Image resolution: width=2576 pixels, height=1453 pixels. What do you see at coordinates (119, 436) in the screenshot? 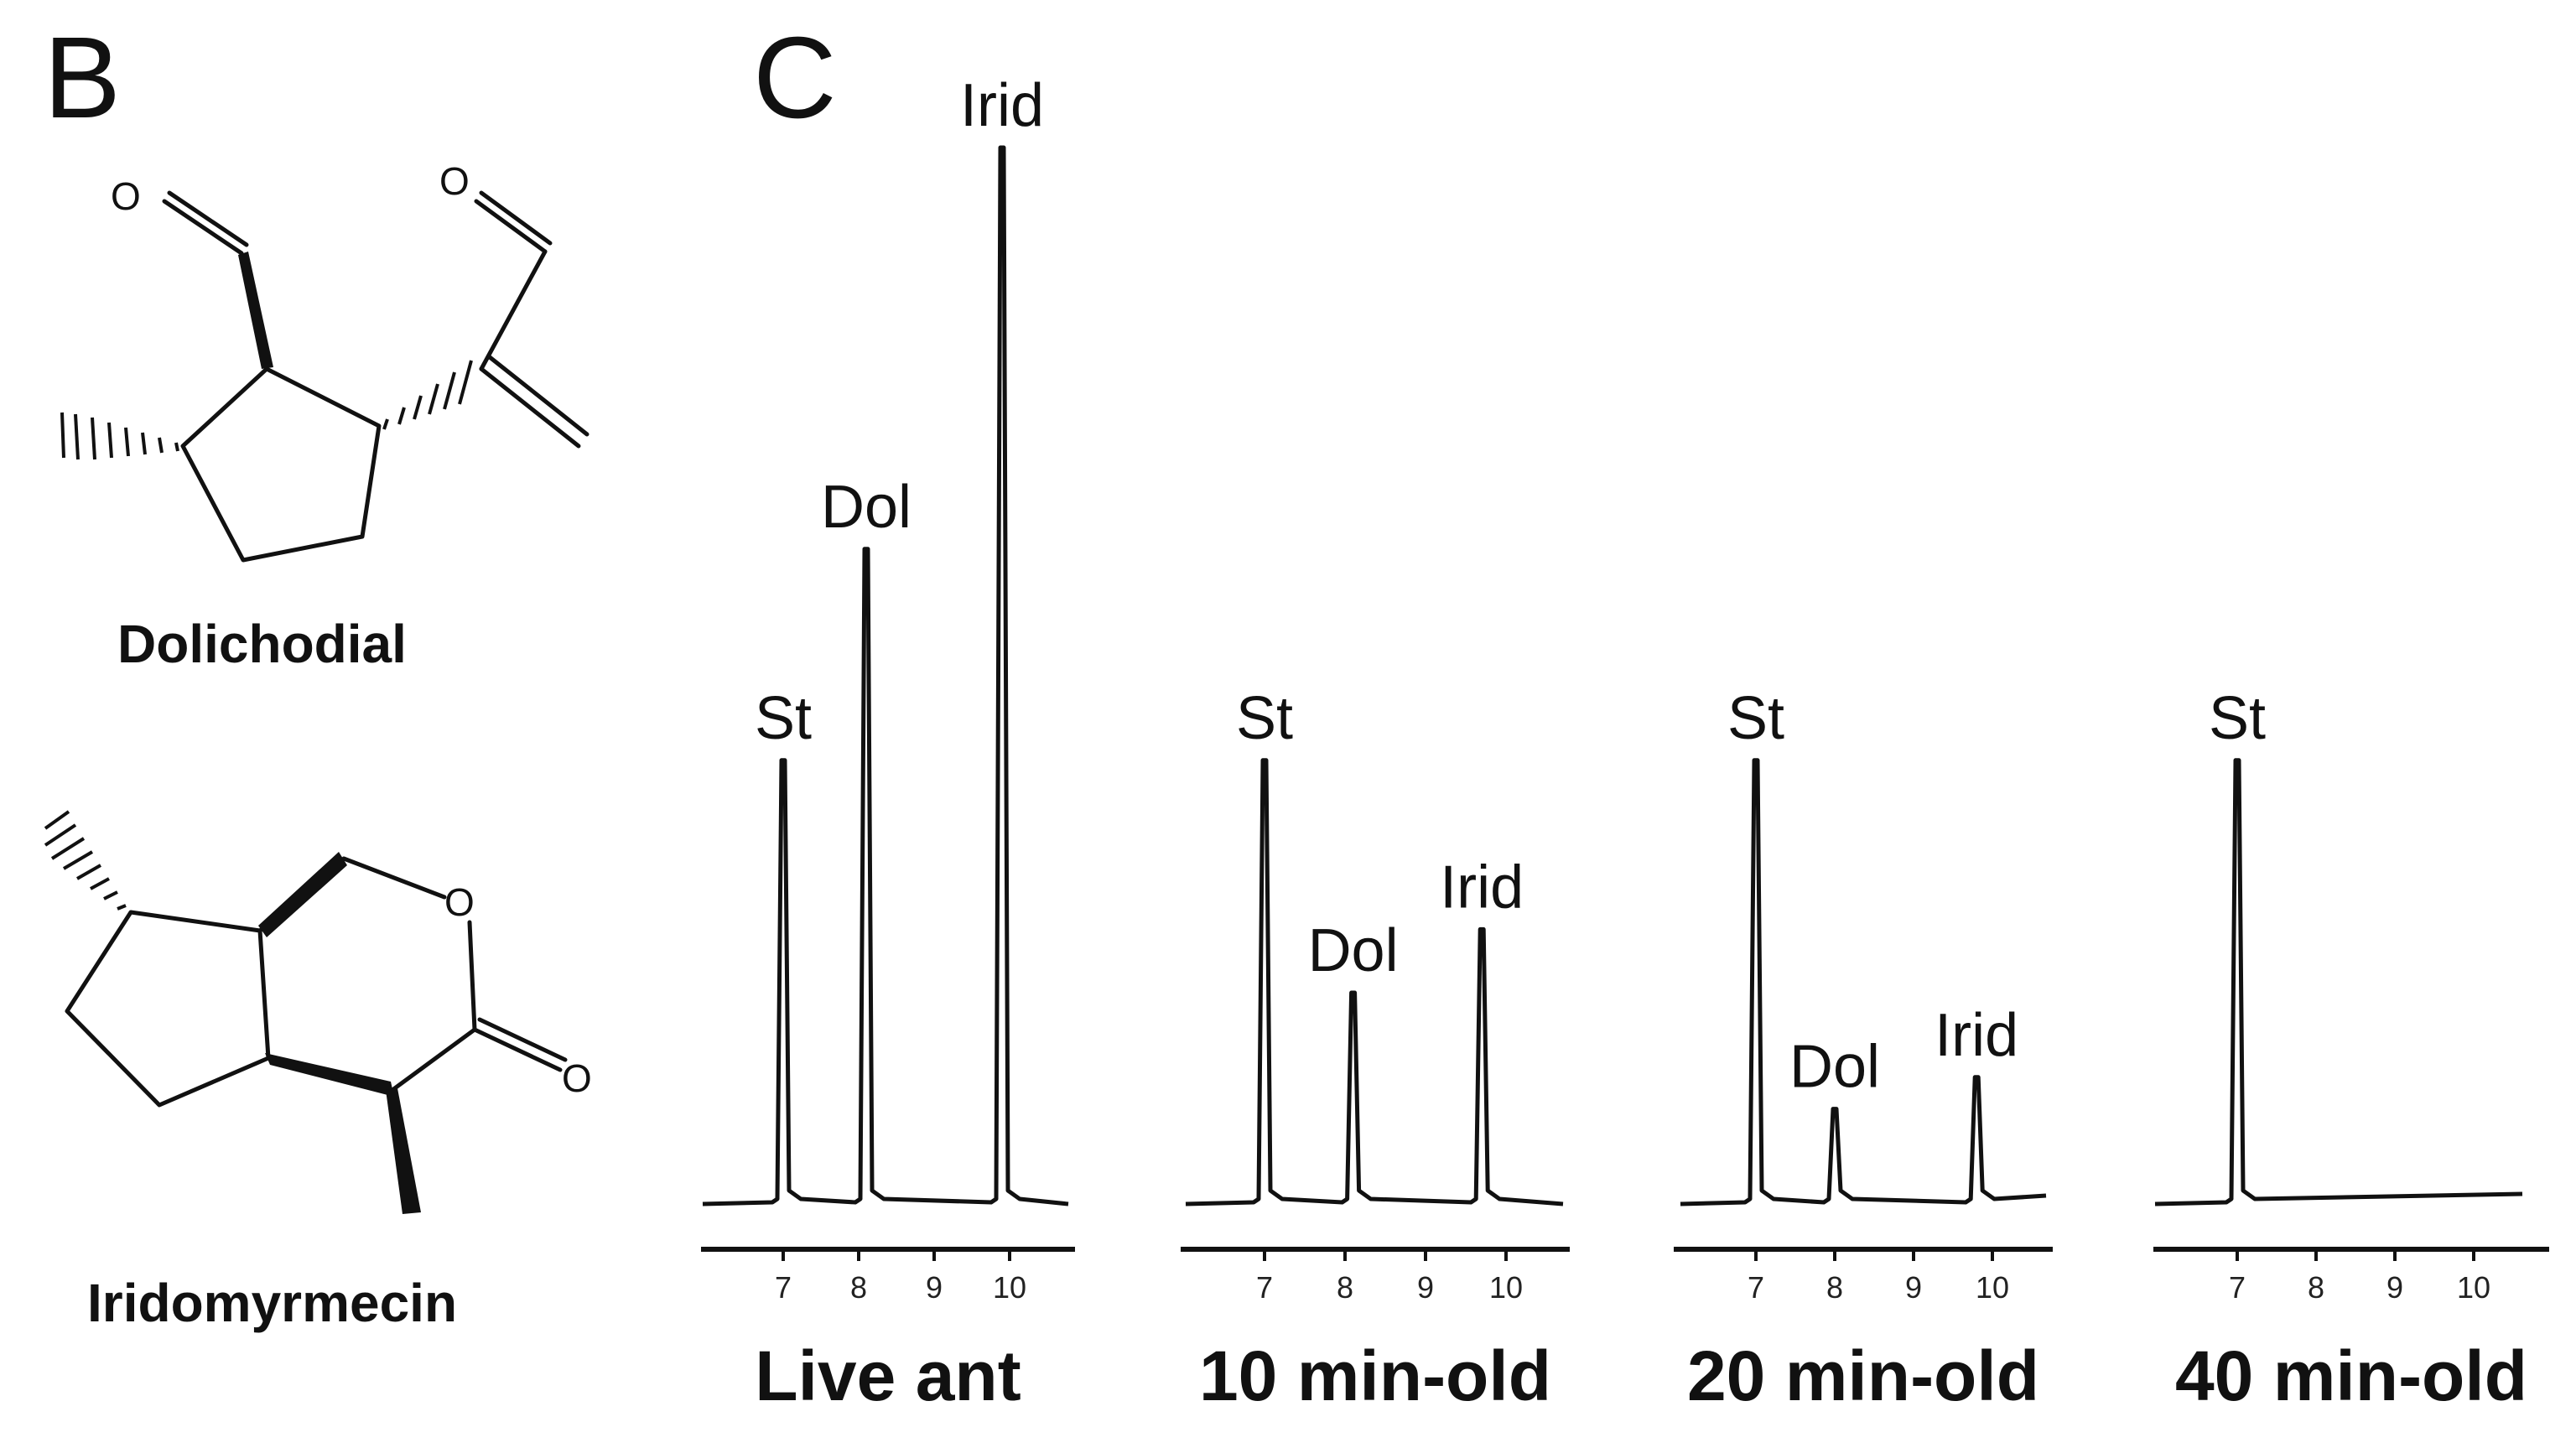
I see `dolichodial-hash-methyl` at bounding box center [119, 436].